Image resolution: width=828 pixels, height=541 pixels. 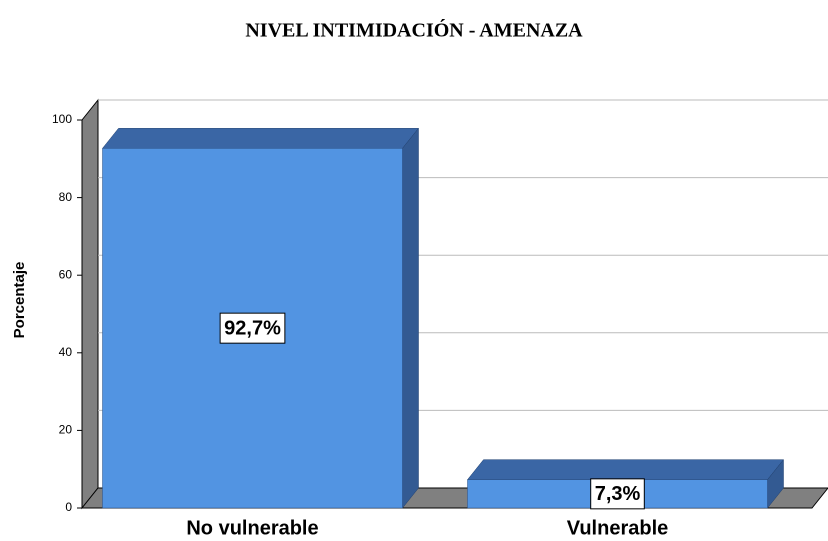 I want to click on x-tick-label: No vulnerable, so click(x=252, y=528).